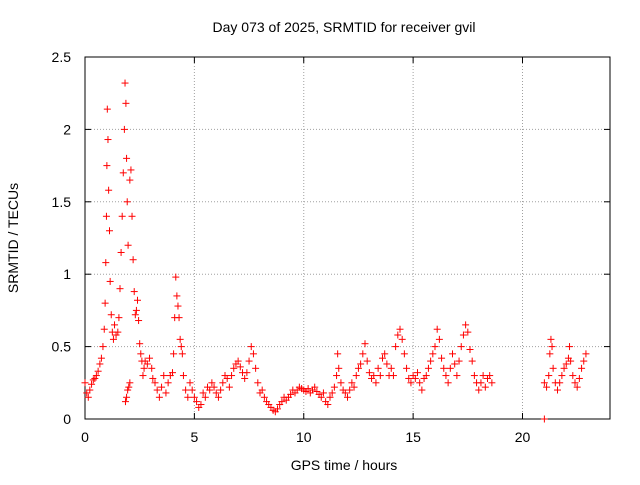 The image size is (640, 485). I want to click on y-axis-label: SRMTID / TECUs, so click(13, 238).